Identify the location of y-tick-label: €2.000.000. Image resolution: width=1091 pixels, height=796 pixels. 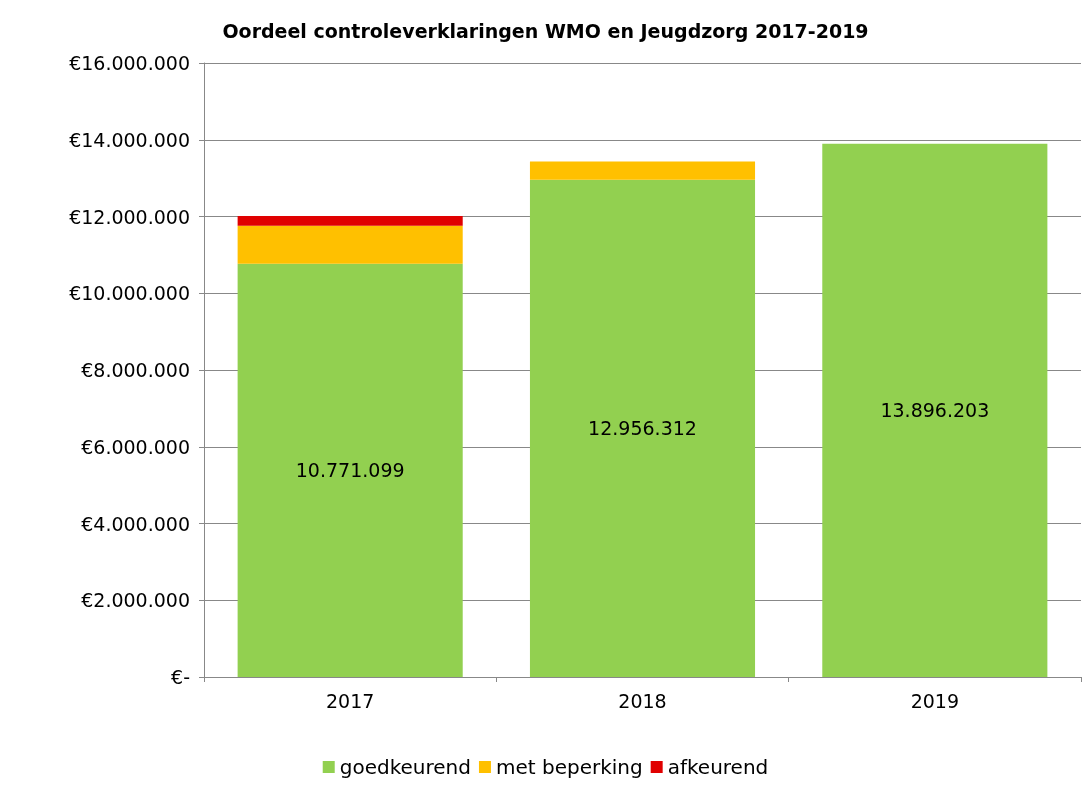
(135, 600).